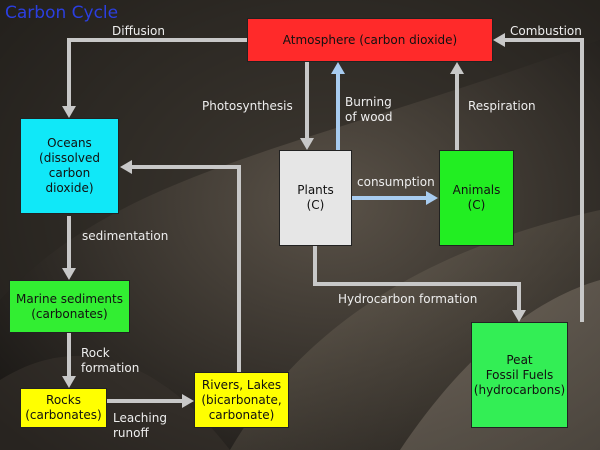 The height and width of the screenshot is (450, 600). I want to click on respiration-arrowhead, so click(457, 68).